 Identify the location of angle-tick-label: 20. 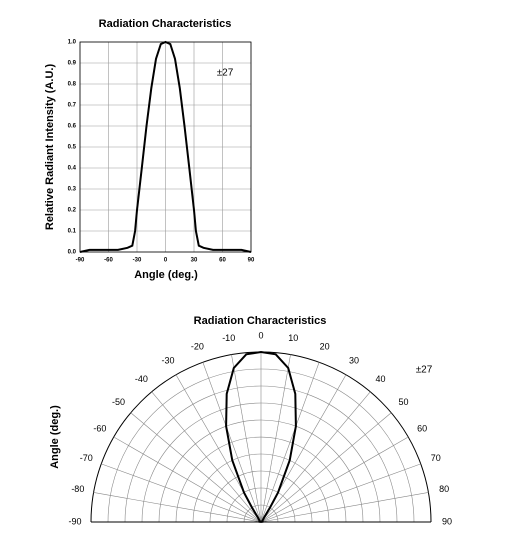
(325, 347).